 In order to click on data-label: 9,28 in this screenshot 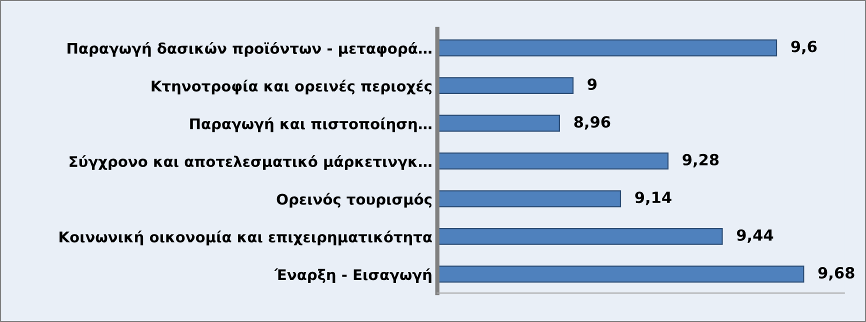, I will do `click(700, 161)`.